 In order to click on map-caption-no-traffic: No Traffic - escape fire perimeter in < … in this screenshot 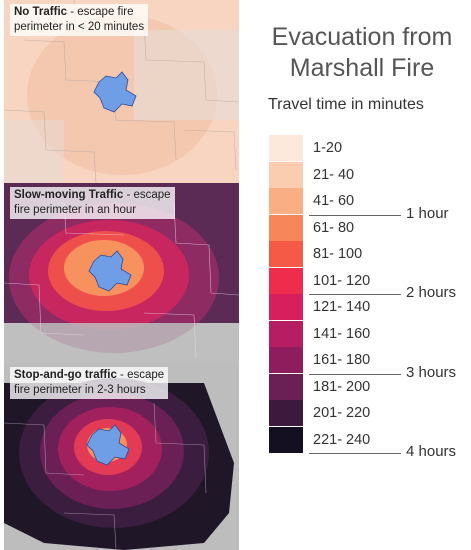, I will do `click(79, 20)`.